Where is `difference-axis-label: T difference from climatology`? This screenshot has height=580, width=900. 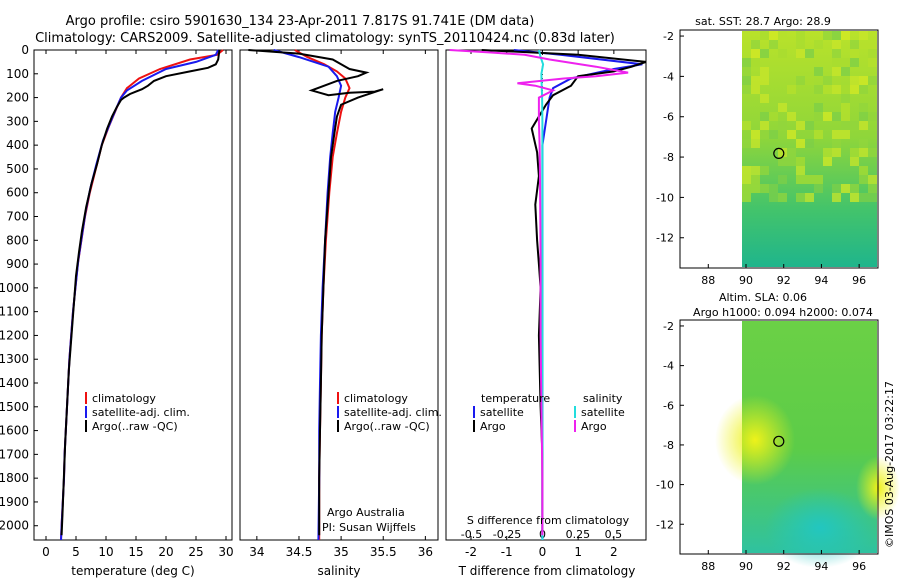 difference-axis-label: T difference from climatology is located at coordinates (547, 571).